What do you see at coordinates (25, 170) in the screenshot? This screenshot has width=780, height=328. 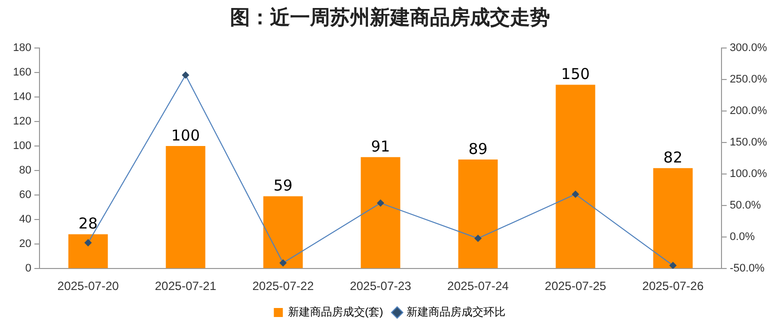 I see `y-tick-label: 80` at bounding box center [25, 170].